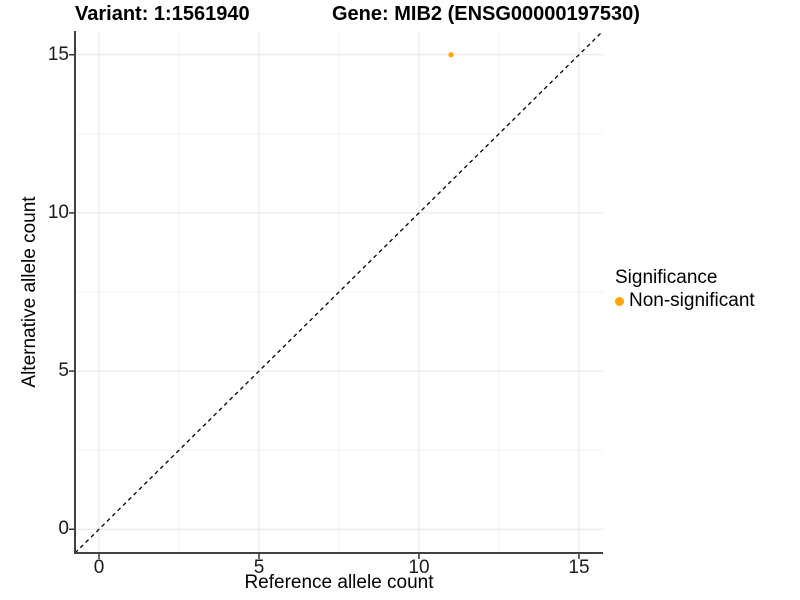  I want to click on legend-point-icon, so click(619, 301).